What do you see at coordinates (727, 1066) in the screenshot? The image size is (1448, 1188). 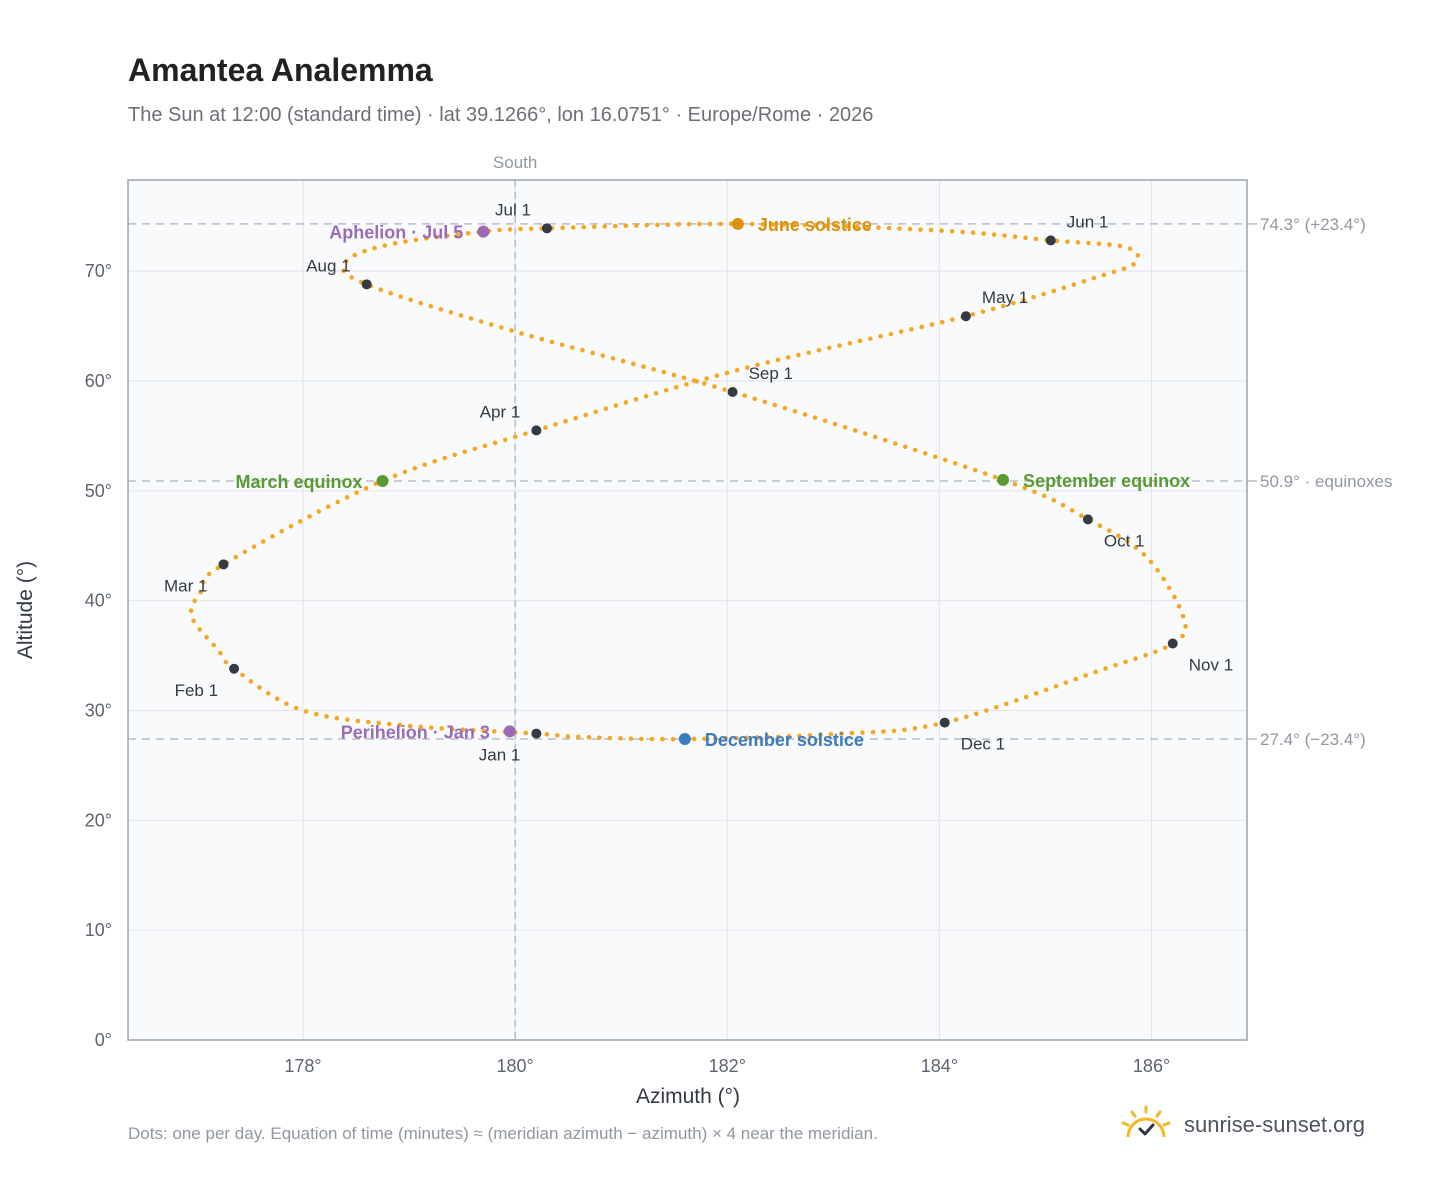 I see `x-tick-label: 182°` at bounding box center [727, 1066].